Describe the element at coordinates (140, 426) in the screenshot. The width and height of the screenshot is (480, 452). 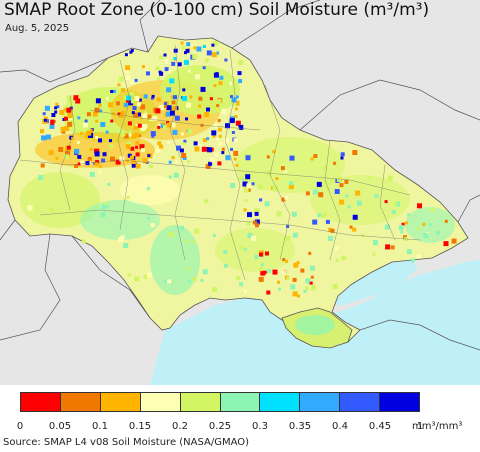
I see `legend-tick-label: 0.15` at that location.